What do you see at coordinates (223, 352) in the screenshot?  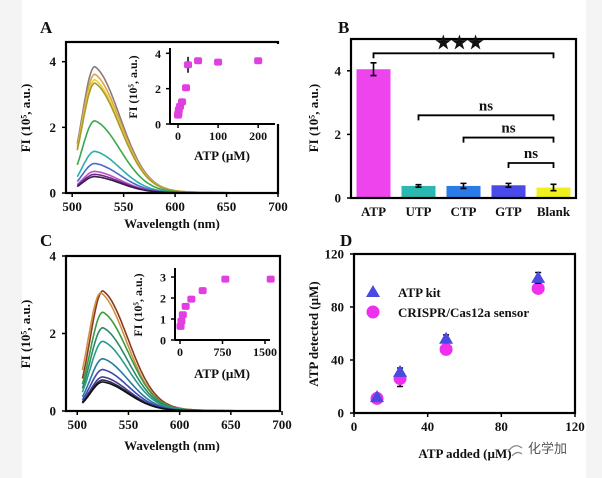 I see `inset-x-tick-label: 750` at bounding box center [223, 352].